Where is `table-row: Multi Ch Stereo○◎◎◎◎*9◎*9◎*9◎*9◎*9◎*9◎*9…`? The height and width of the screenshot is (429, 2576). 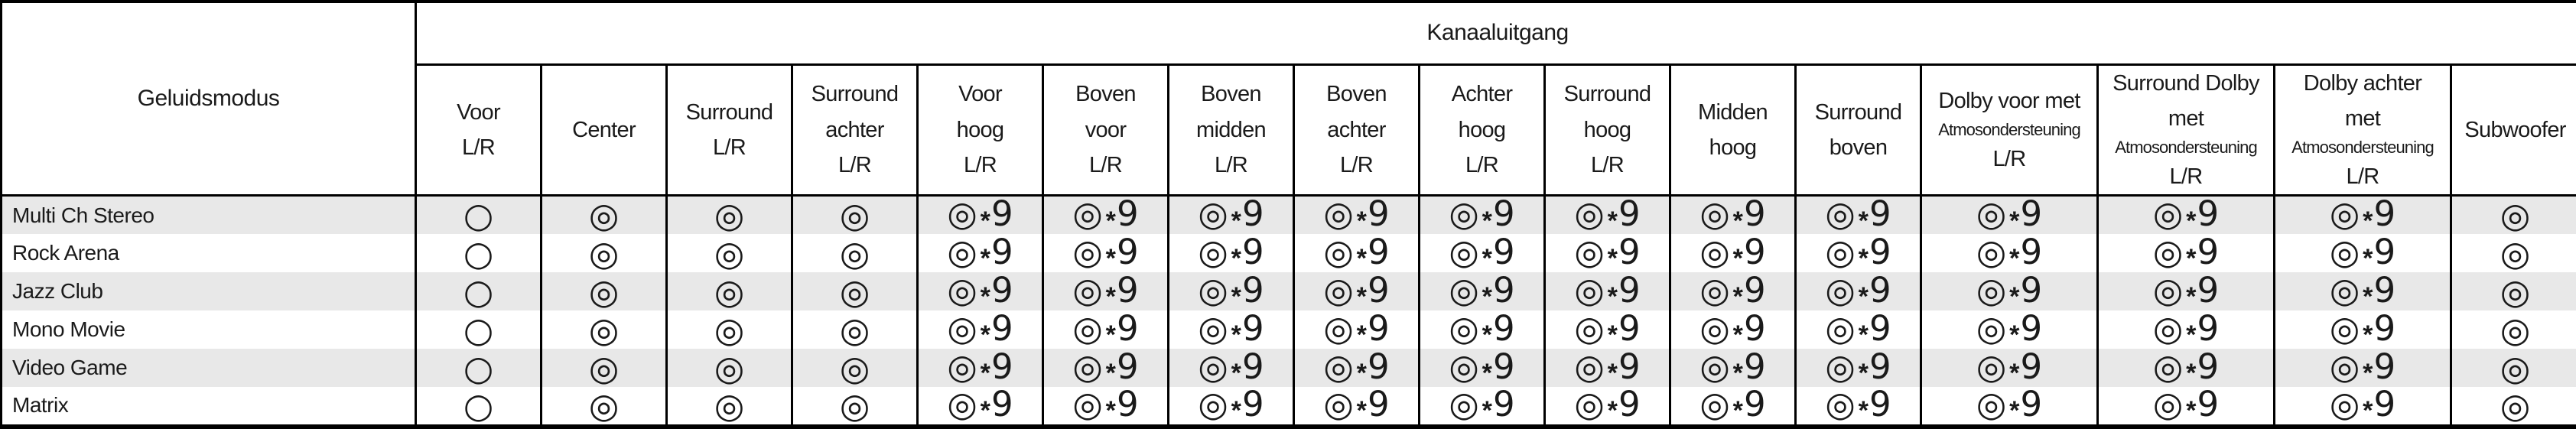
table-row: Multi Ch Stereo○◎◎◎◎*9◎*9◎*9◎*9◎*9◎*9◎*9… is located at coordinates (1289, 215).